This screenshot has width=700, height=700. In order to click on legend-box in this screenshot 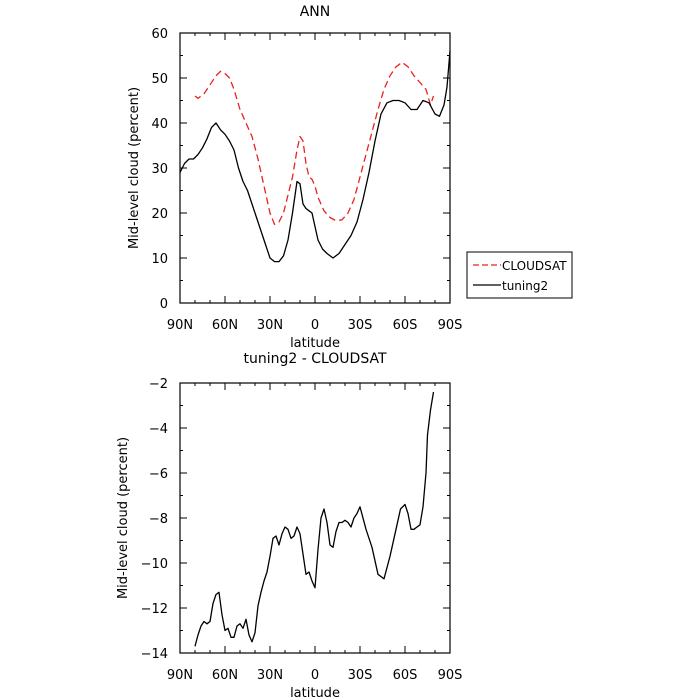, I will do `click(519, 275)`.